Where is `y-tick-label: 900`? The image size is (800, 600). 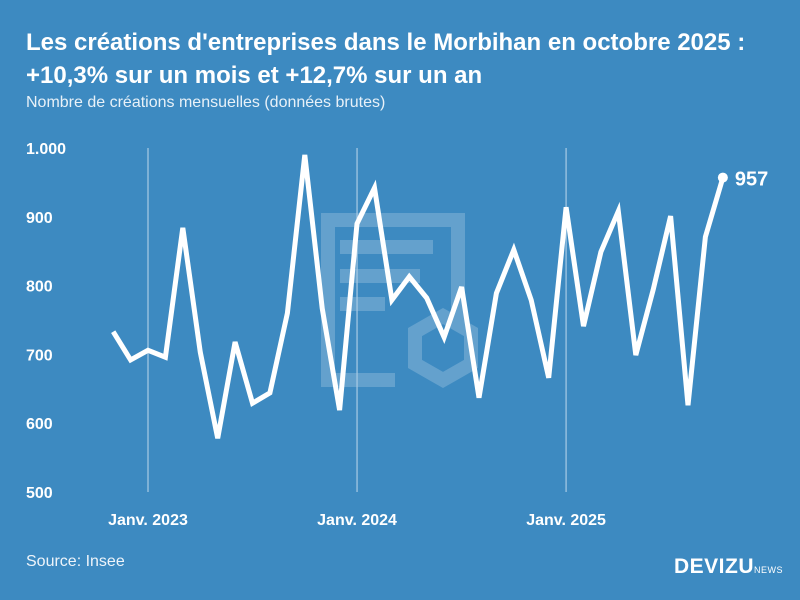 y-tick-label: 900 is located at coordinates (39, 218).